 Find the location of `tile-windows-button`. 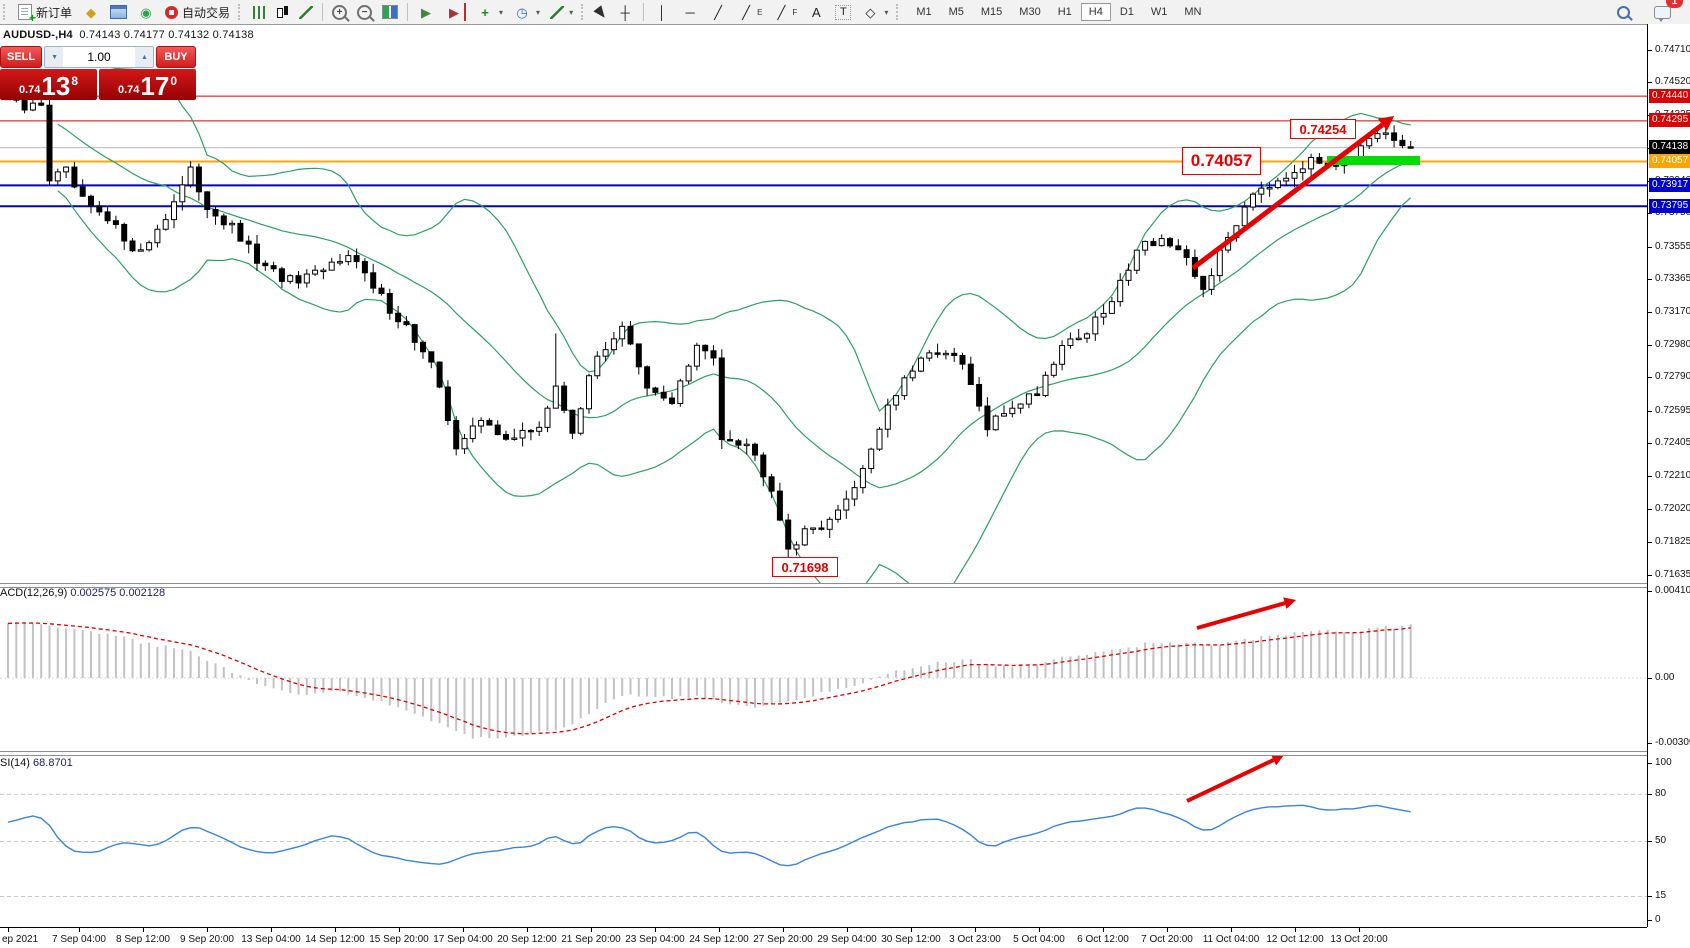

tile-windows-button is located at coordinates (390, 12).